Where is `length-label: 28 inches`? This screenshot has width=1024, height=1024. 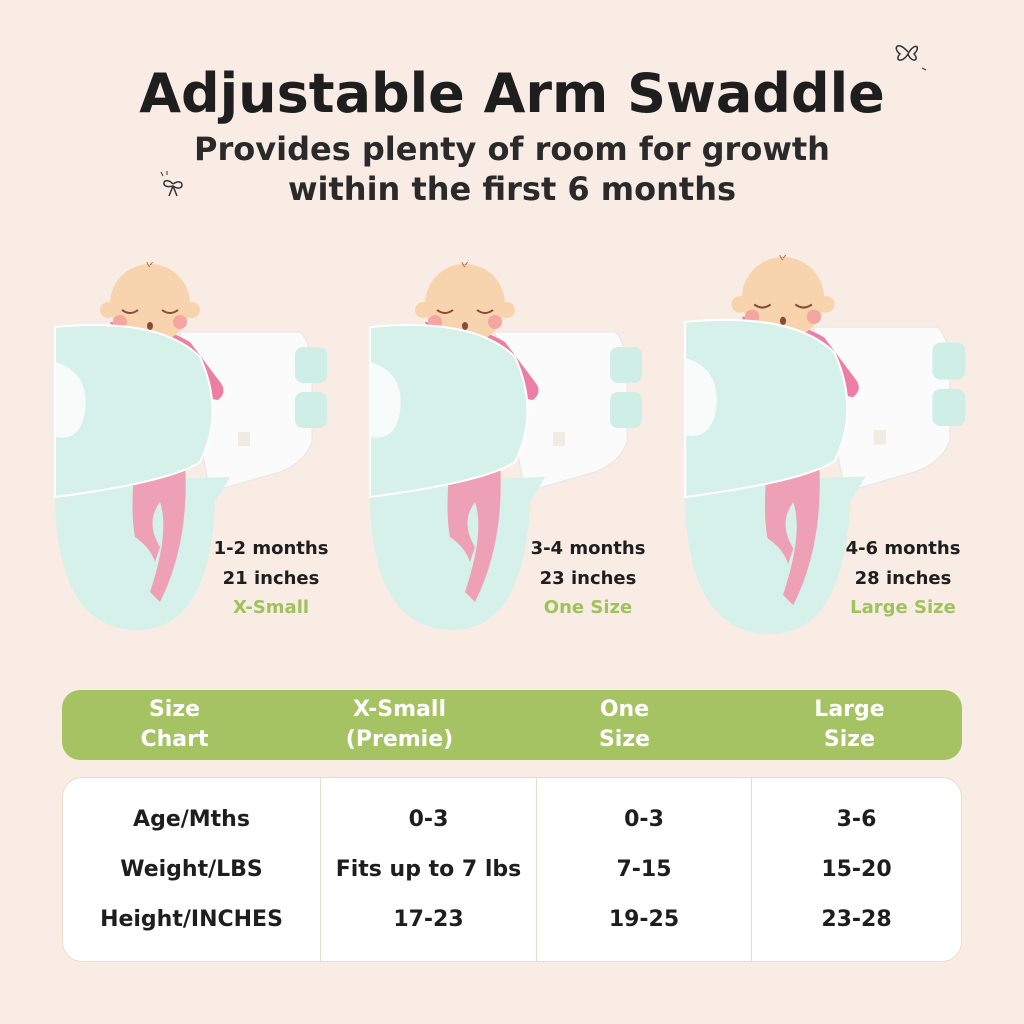 length-label: 28 inches is located at coordinates (903, 578).